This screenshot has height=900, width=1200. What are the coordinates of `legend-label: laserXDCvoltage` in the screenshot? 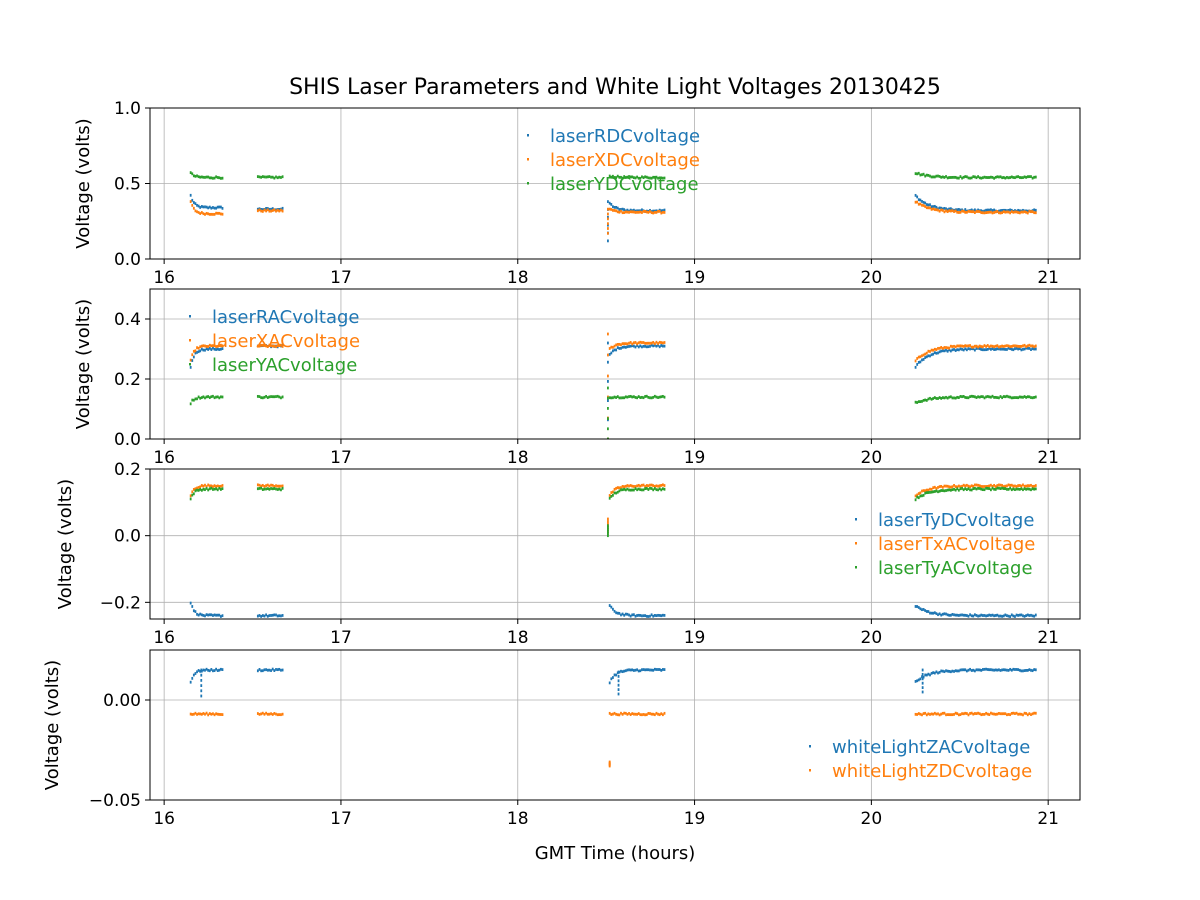 It's located at (625, 160).